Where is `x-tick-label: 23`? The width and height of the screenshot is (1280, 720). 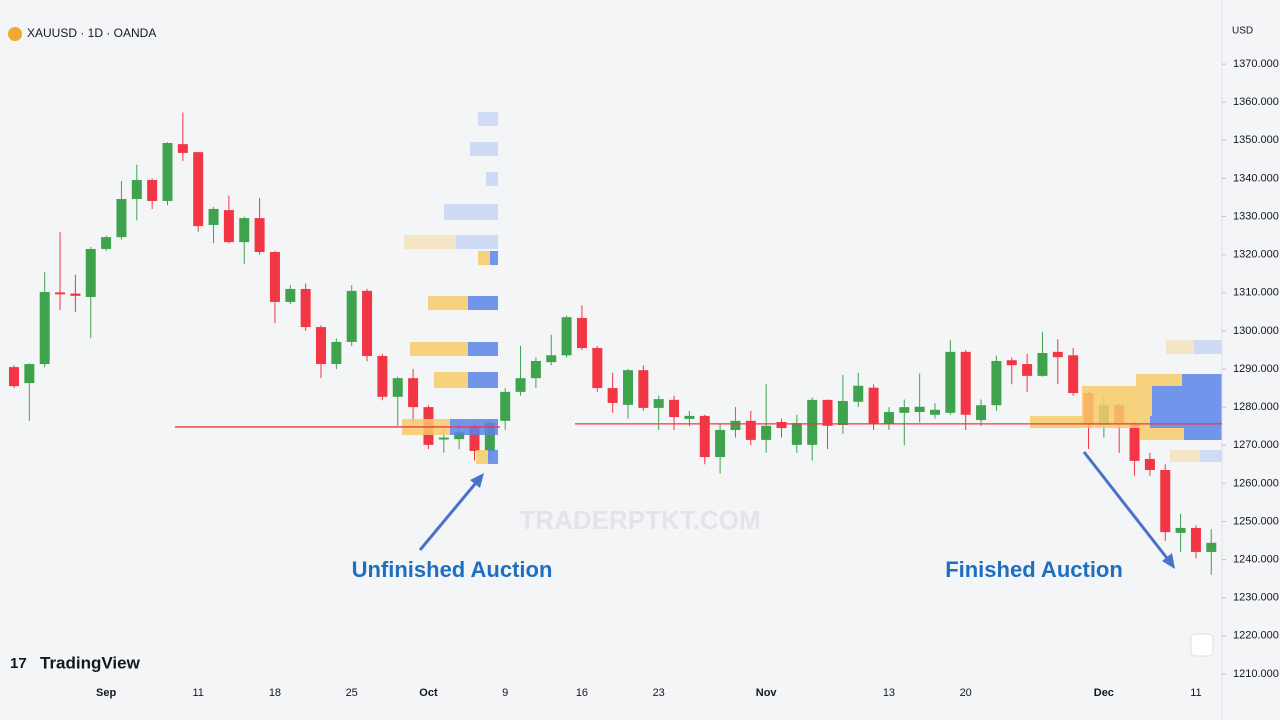
x-tick-label: 23 is located at coordinates (659, 693).